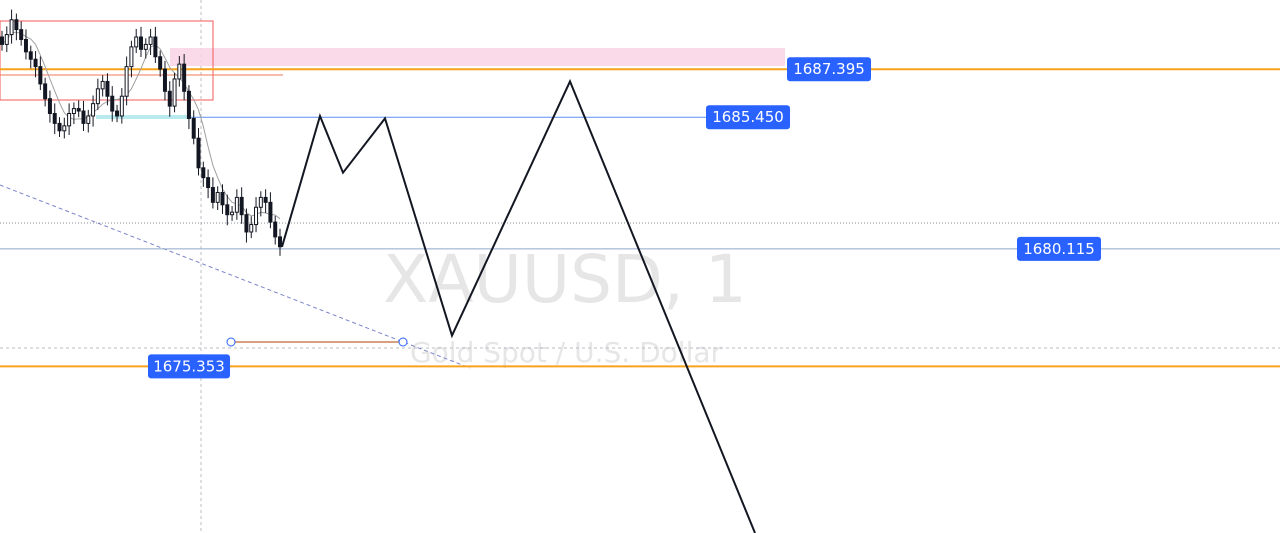  Describe the element at coordinates (477, 57) in the screenshot. I see `supply-zone-rectangle` at that location.